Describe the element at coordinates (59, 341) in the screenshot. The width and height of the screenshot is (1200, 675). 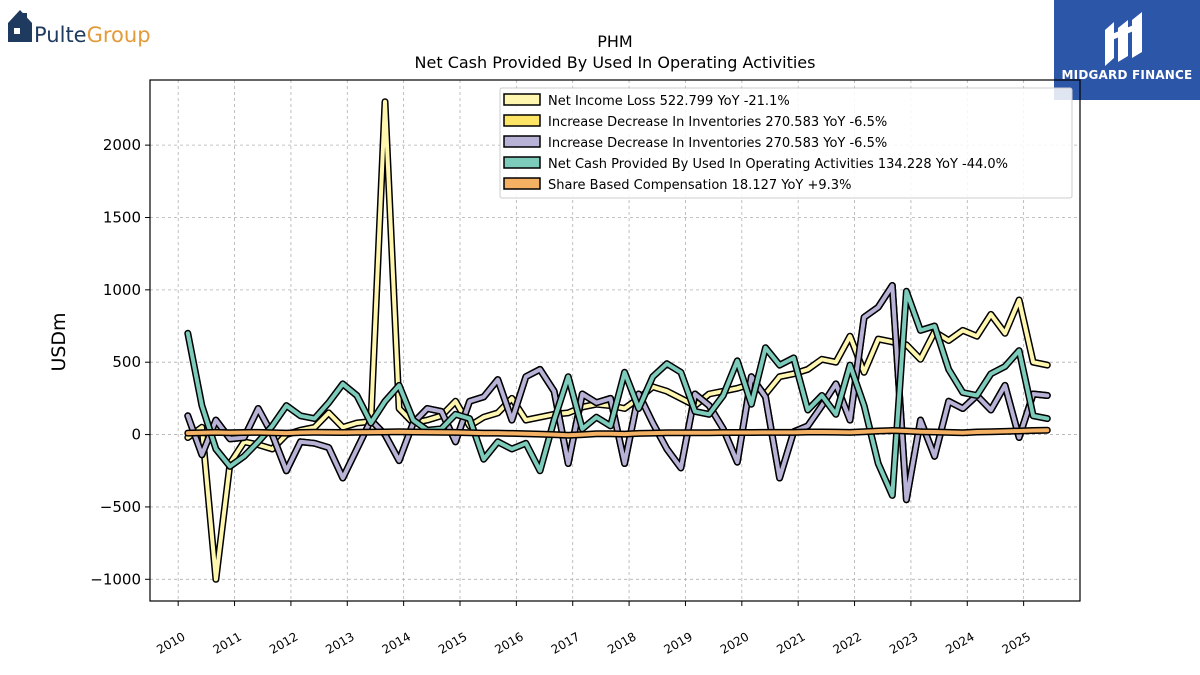
I see `y-axis-label: USDm` at that location.